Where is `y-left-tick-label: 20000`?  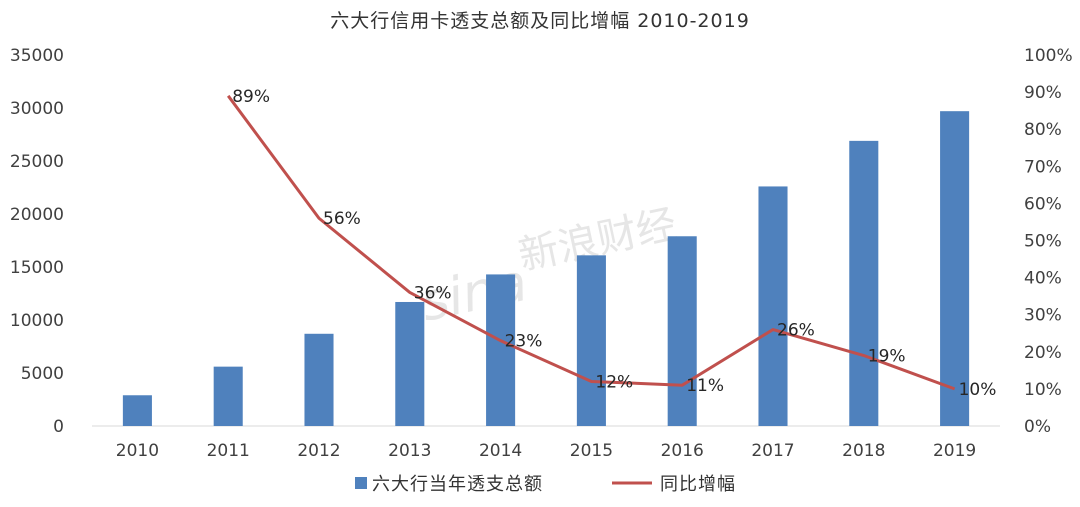
y-left-tick-label: 20000 is located at coordinates (37, 215).